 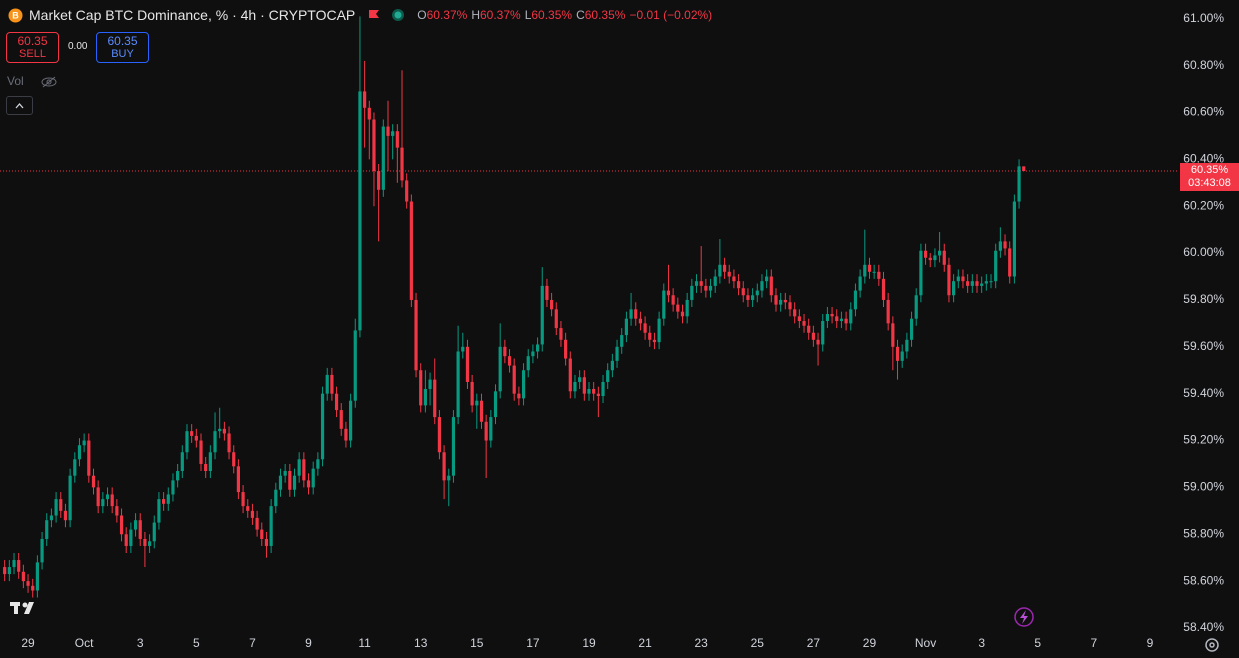 I want to click on x-tick-label: Nov, so click(x=925, y=643).